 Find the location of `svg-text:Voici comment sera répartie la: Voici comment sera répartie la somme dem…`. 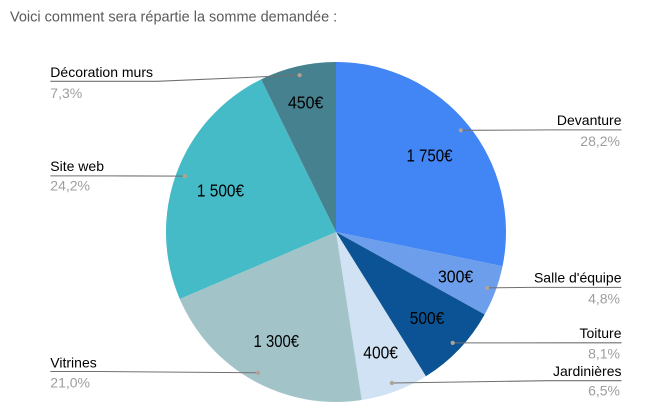

svg-text:Voici comment sera répartie la: Voici comment sera répartie la somme dem… is located at coordinates (173, 18).